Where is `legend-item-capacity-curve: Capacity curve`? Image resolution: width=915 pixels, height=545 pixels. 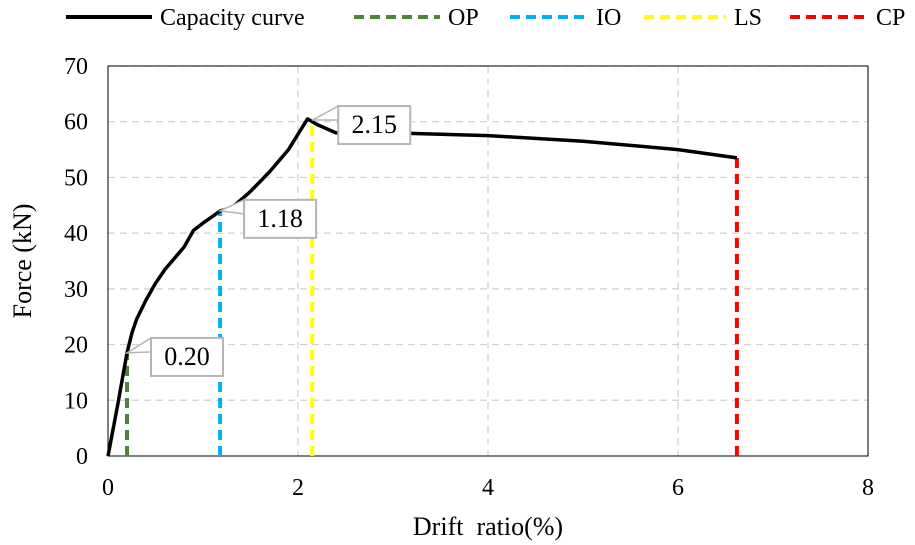 legend-item-capacity-curve: Capacity curve is located at coordinates (185, 18).